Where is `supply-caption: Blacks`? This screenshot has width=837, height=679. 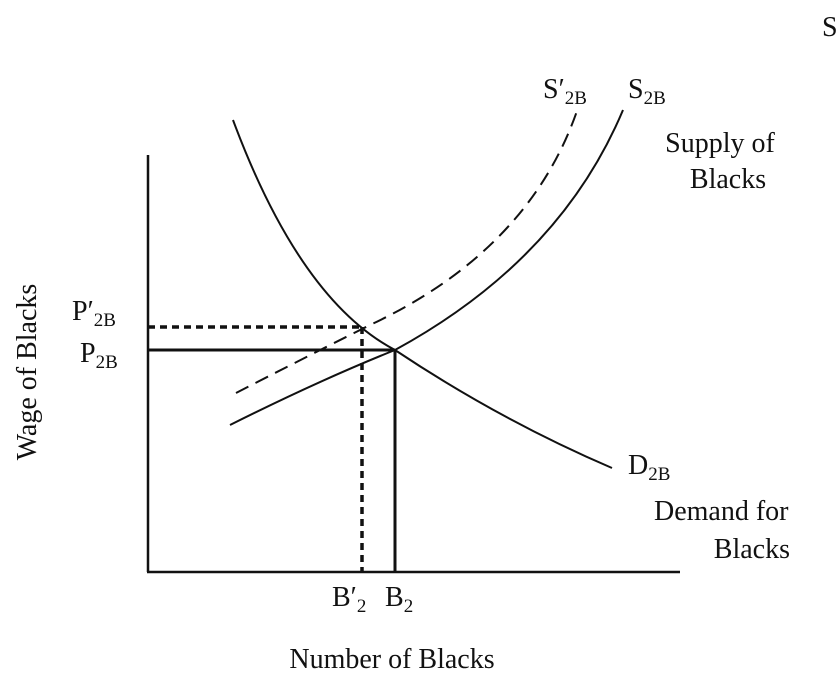
supply-caption: Blacks is located at coordinates (728, 179).